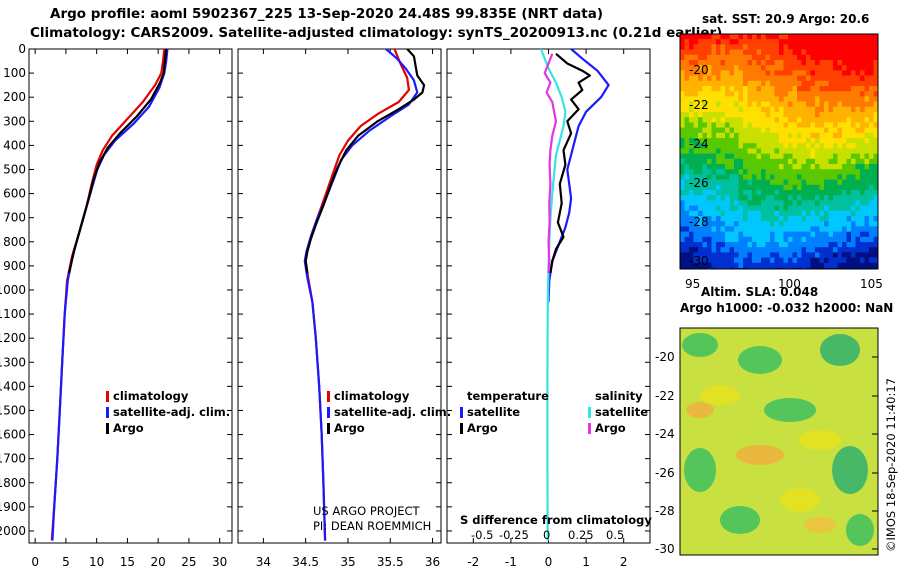 Image resolution: width=900 pixels, height=580 pixels. I want to click on x-tick-label: 34, so click(263, 562).